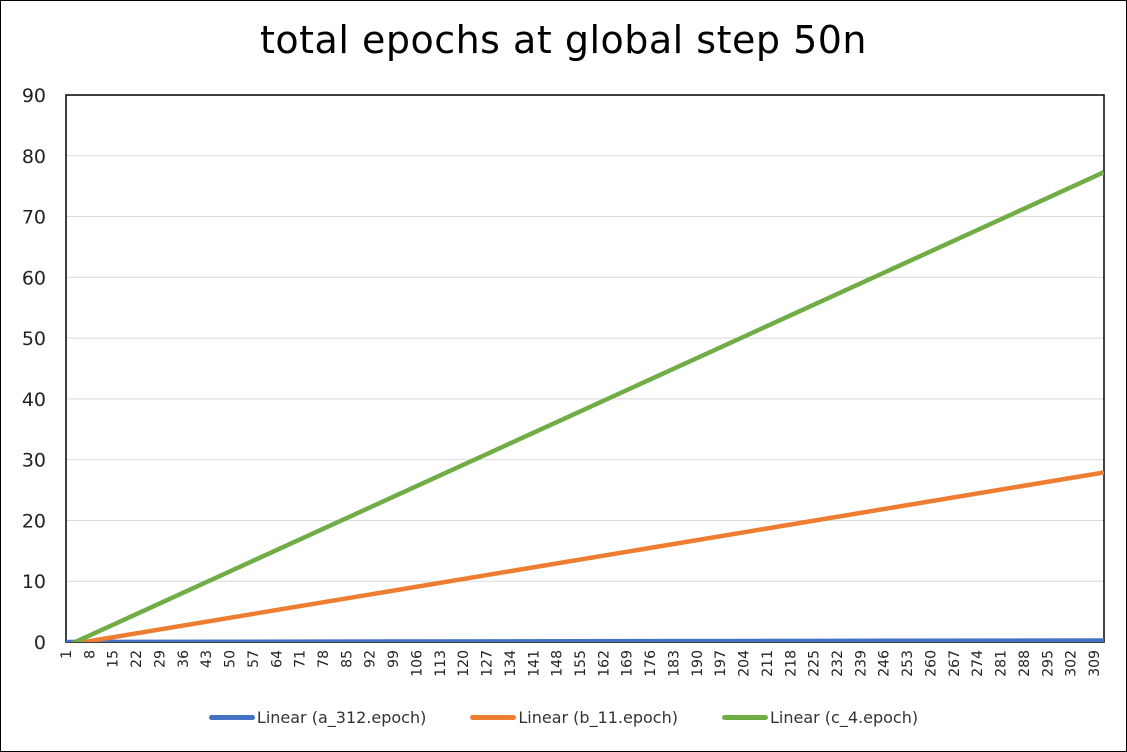  What do you see at coordinates (604, 663) in the screenshot?
I see `x-tick-label-162: 162` at bounding box center [604, 663].